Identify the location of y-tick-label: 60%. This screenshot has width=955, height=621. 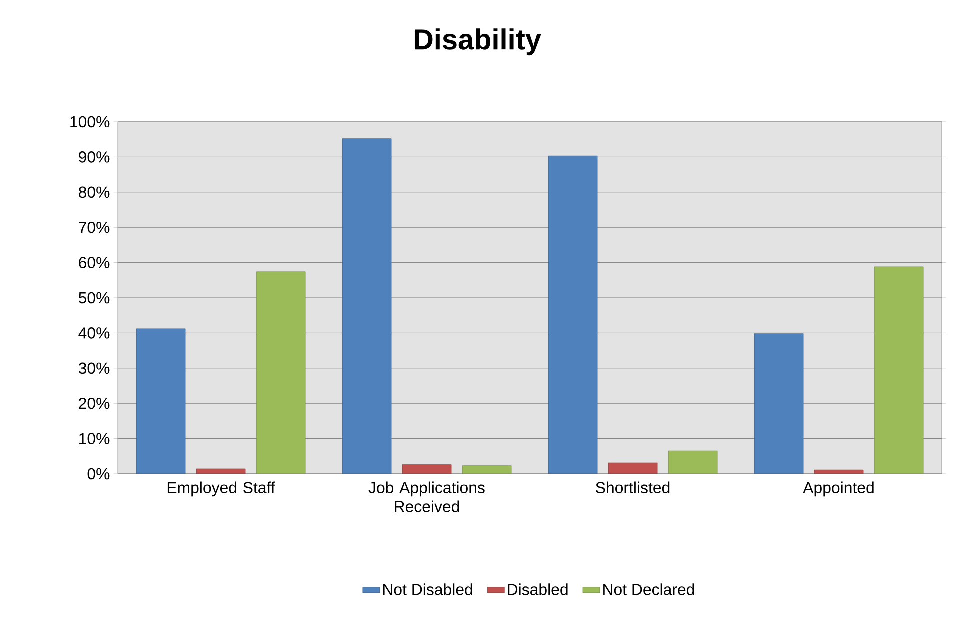
(94, 262).